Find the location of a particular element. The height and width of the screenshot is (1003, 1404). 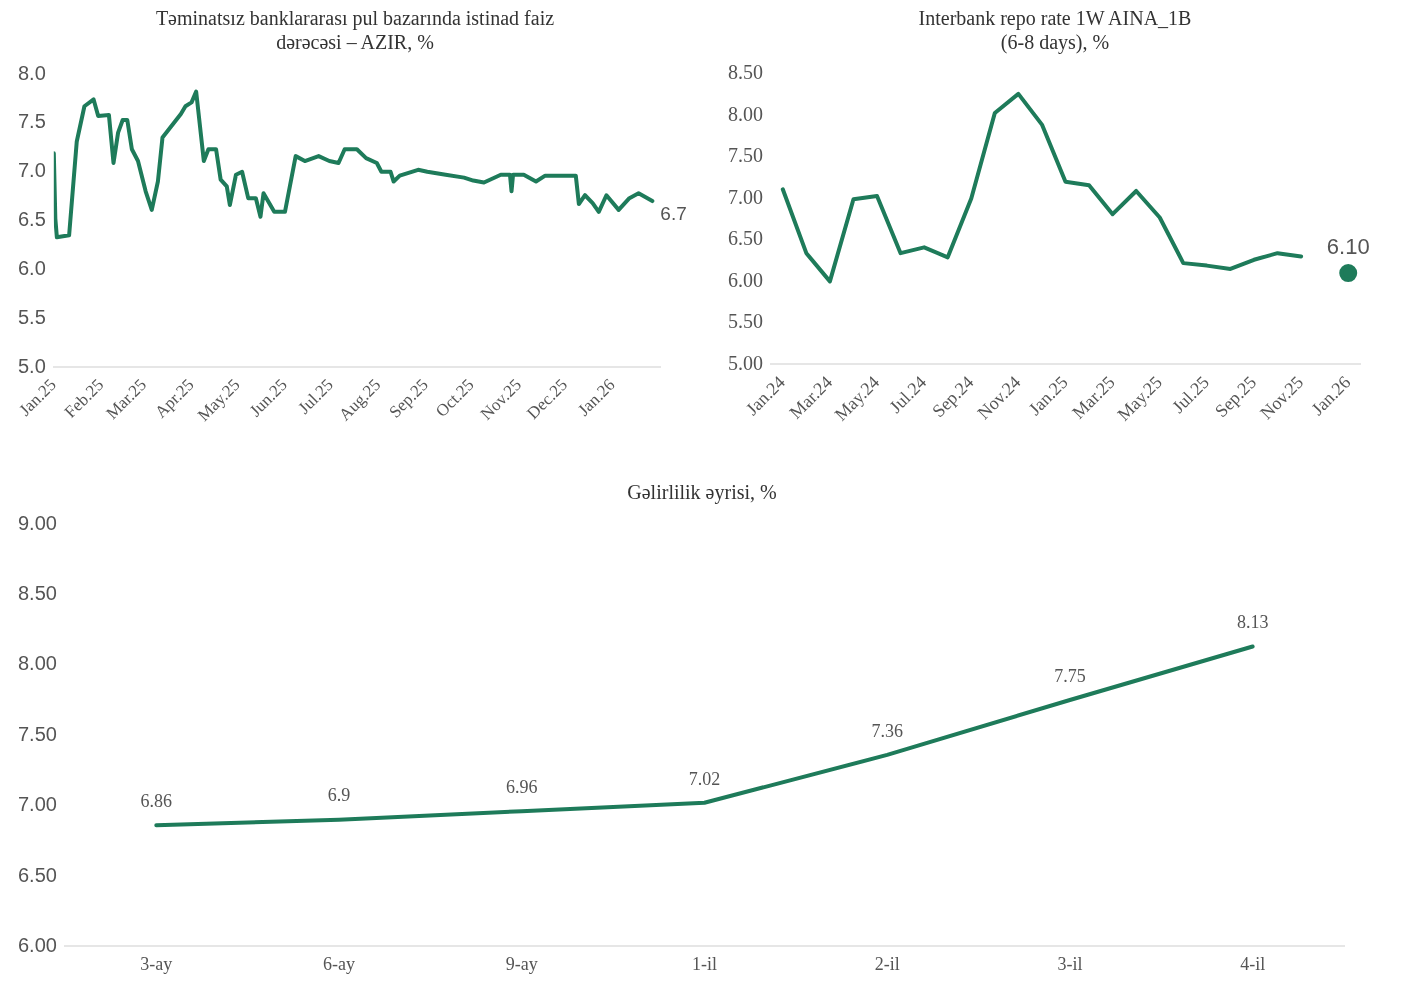

data-label: 7.02 is located at coordinates (704, 778).